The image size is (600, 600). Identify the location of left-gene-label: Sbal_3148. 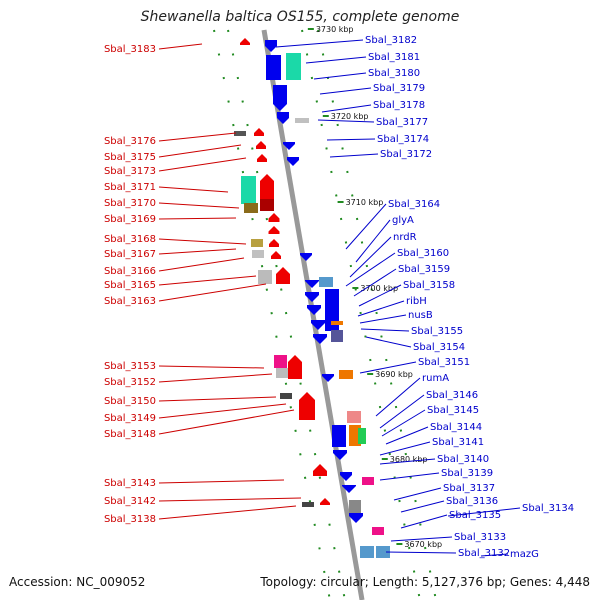
(130, 434).